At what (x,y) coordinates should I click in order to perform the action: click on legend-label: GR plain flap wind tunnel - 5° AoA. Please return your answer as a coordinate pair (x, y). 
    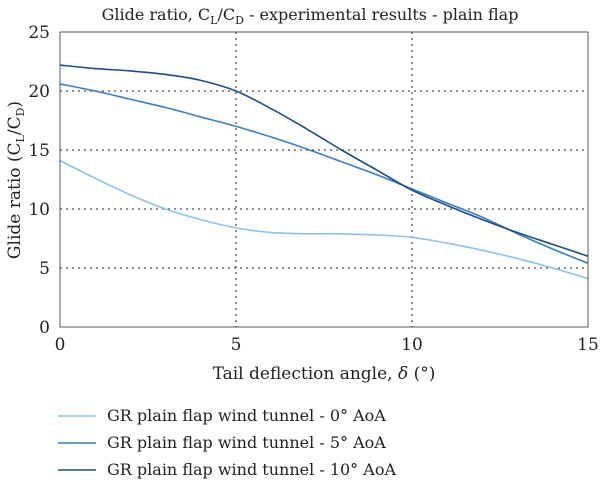
    Looking at the image, I should click on (246, 442).